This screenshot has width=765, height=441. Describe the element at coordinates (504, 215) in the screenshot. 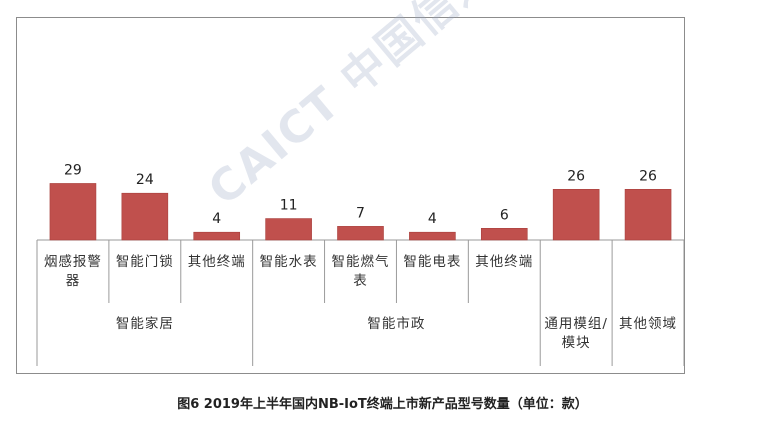

I see `data-label-6: 6` at that location.